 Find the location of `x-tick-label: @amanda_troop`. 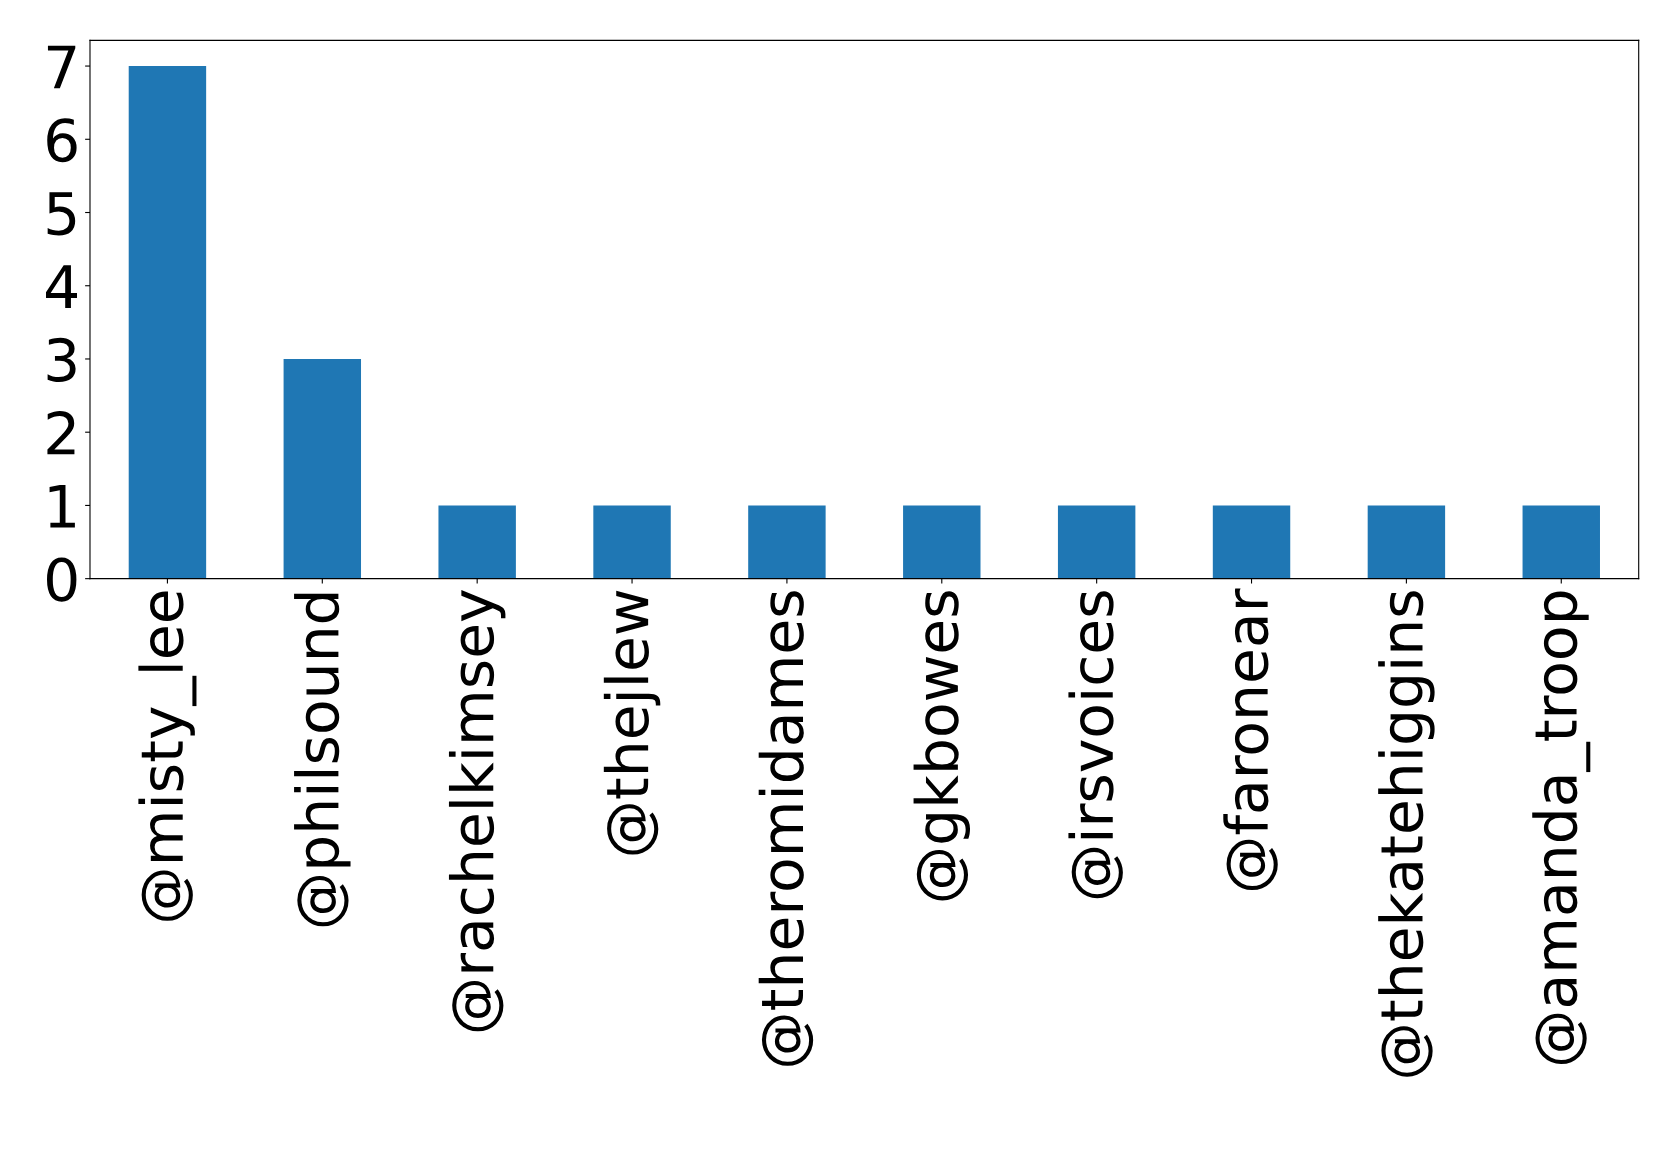

x-tick-label: @amanda_troop is located at coordinates (1561, 828).